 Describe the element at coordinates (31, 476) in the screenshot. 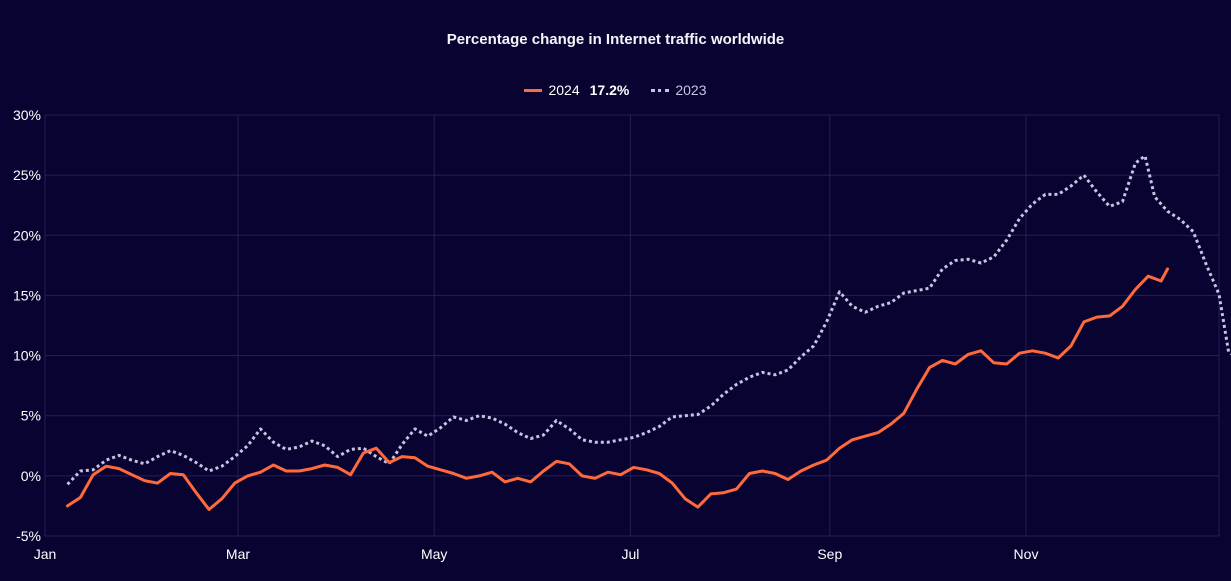

I see `y-tick-label: 0%` at that location.